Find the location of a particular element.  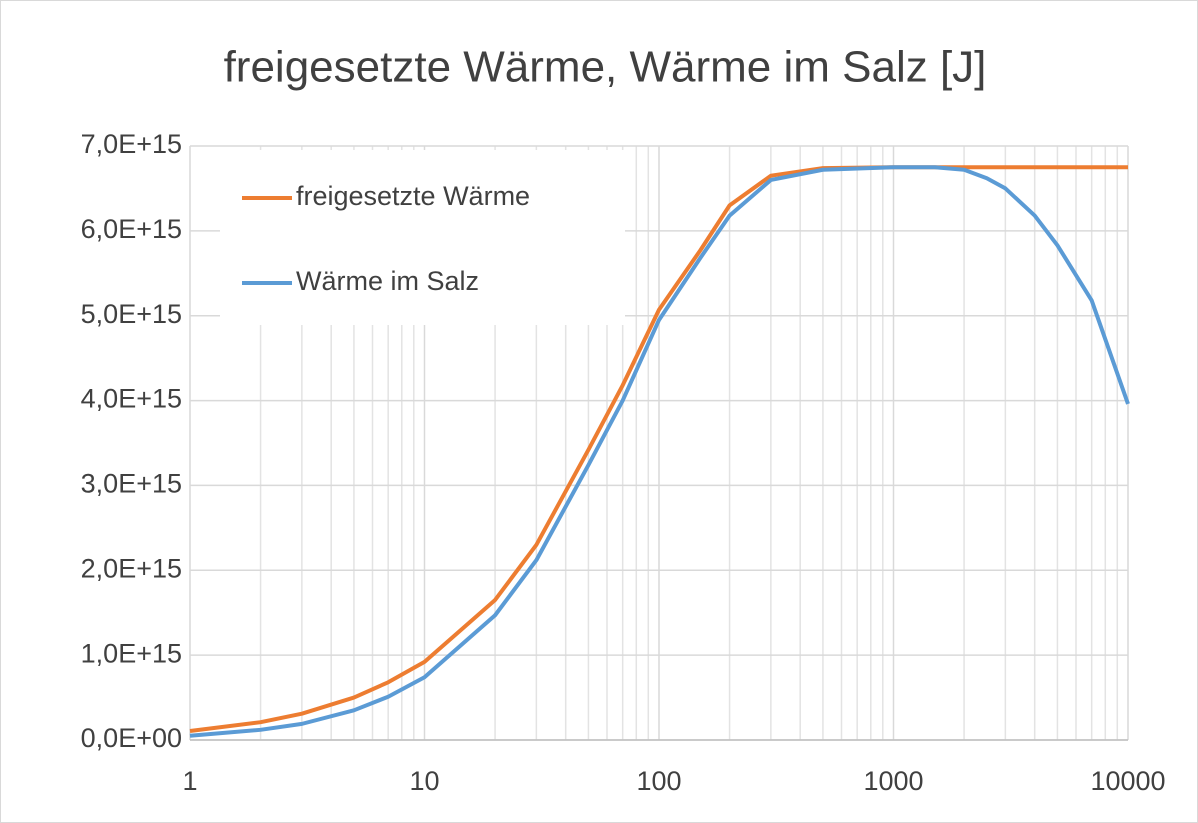

x-tick-label: 1000 is located at coordinates (893, 781).